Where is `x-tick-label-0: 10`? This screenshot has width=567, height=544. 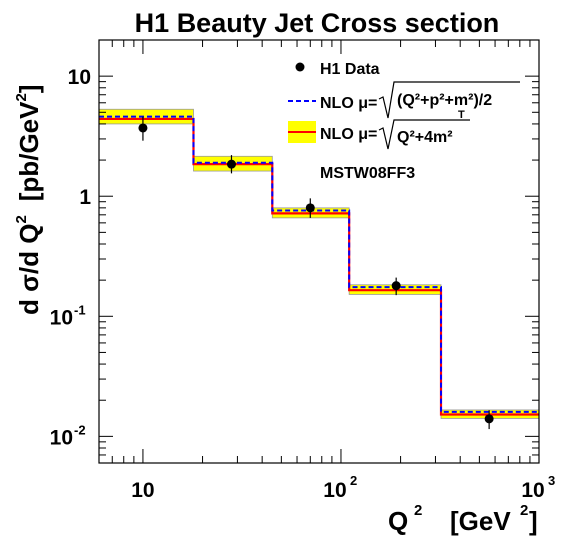 x-tick-label-0: 10 is located at coordinates (142, 490).